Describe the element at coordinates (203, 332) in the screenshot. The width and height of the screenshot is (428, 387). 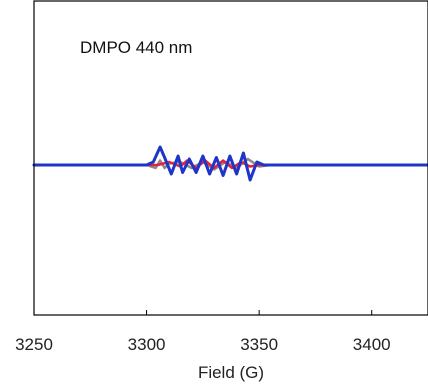
I see `x-axis-ticks: 3250 3300 3350 3400` at that location.